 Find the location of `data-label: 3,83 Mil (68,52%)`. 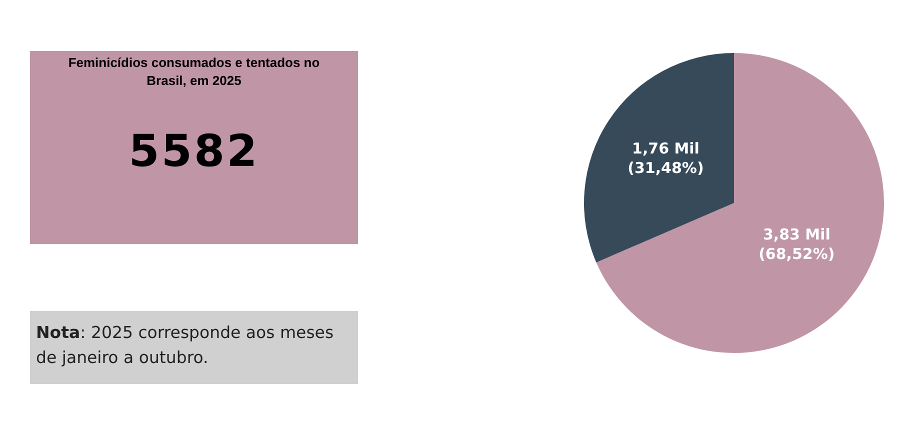

data-label: 3,83 Mil (68,52%) is located at coordinates (796, 244).